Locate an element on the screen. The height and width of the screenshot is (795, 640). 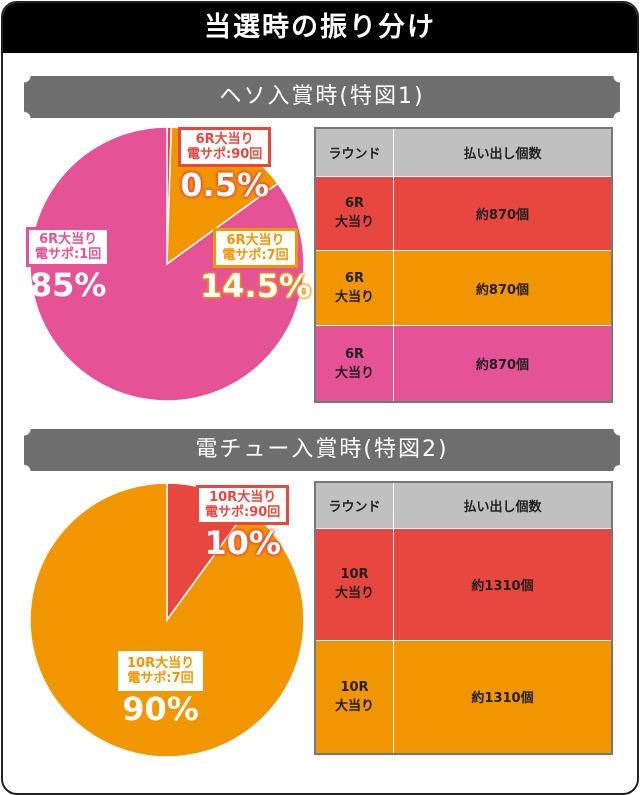
slice-pct: 14.5% is located at coordinates (256, 286).